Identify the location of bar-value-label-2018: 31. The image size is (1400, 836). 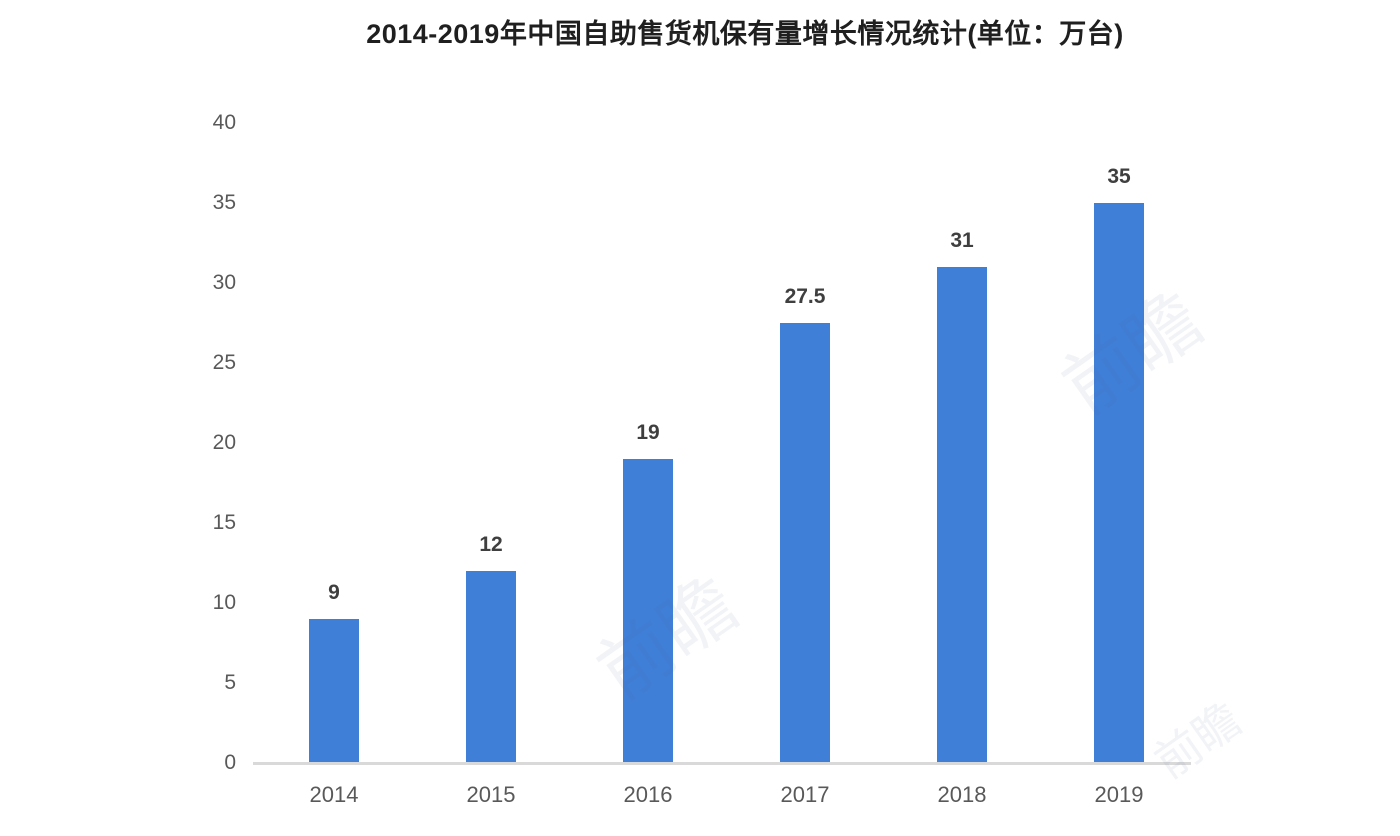
(962, 240).